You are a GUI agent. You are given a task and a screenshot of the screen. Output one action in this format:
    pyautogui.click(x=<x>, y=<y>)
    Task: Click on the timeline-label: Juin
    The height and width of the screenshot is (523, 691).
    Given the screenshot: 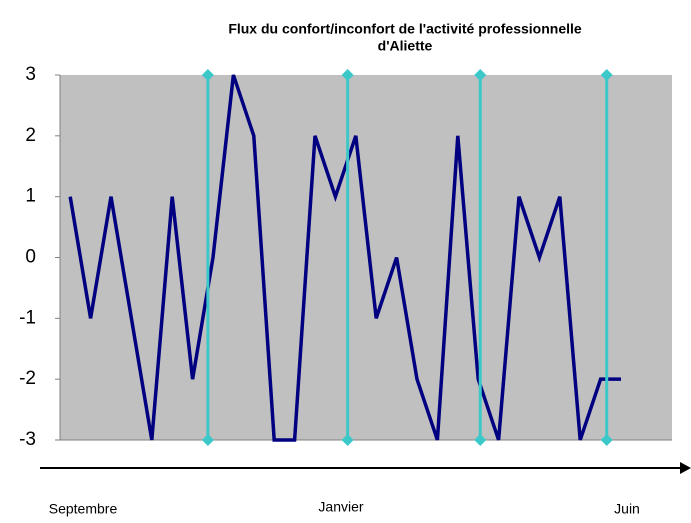 What is the action you would take?
    pyautogui.click(x=627, y=509)
    